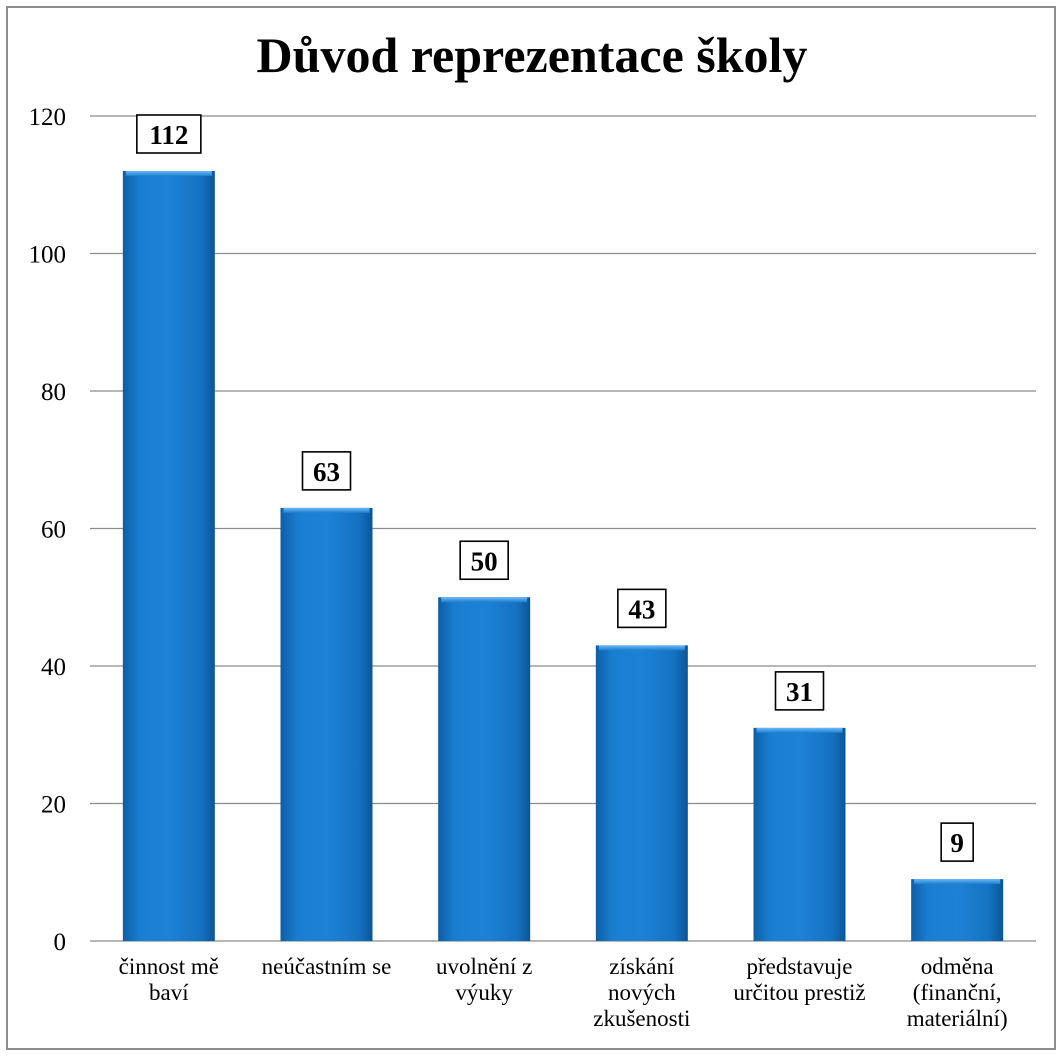  Describe the element at coordinates (48, 255) in the screenshot. I see `y-tick-label: 100` at that location.